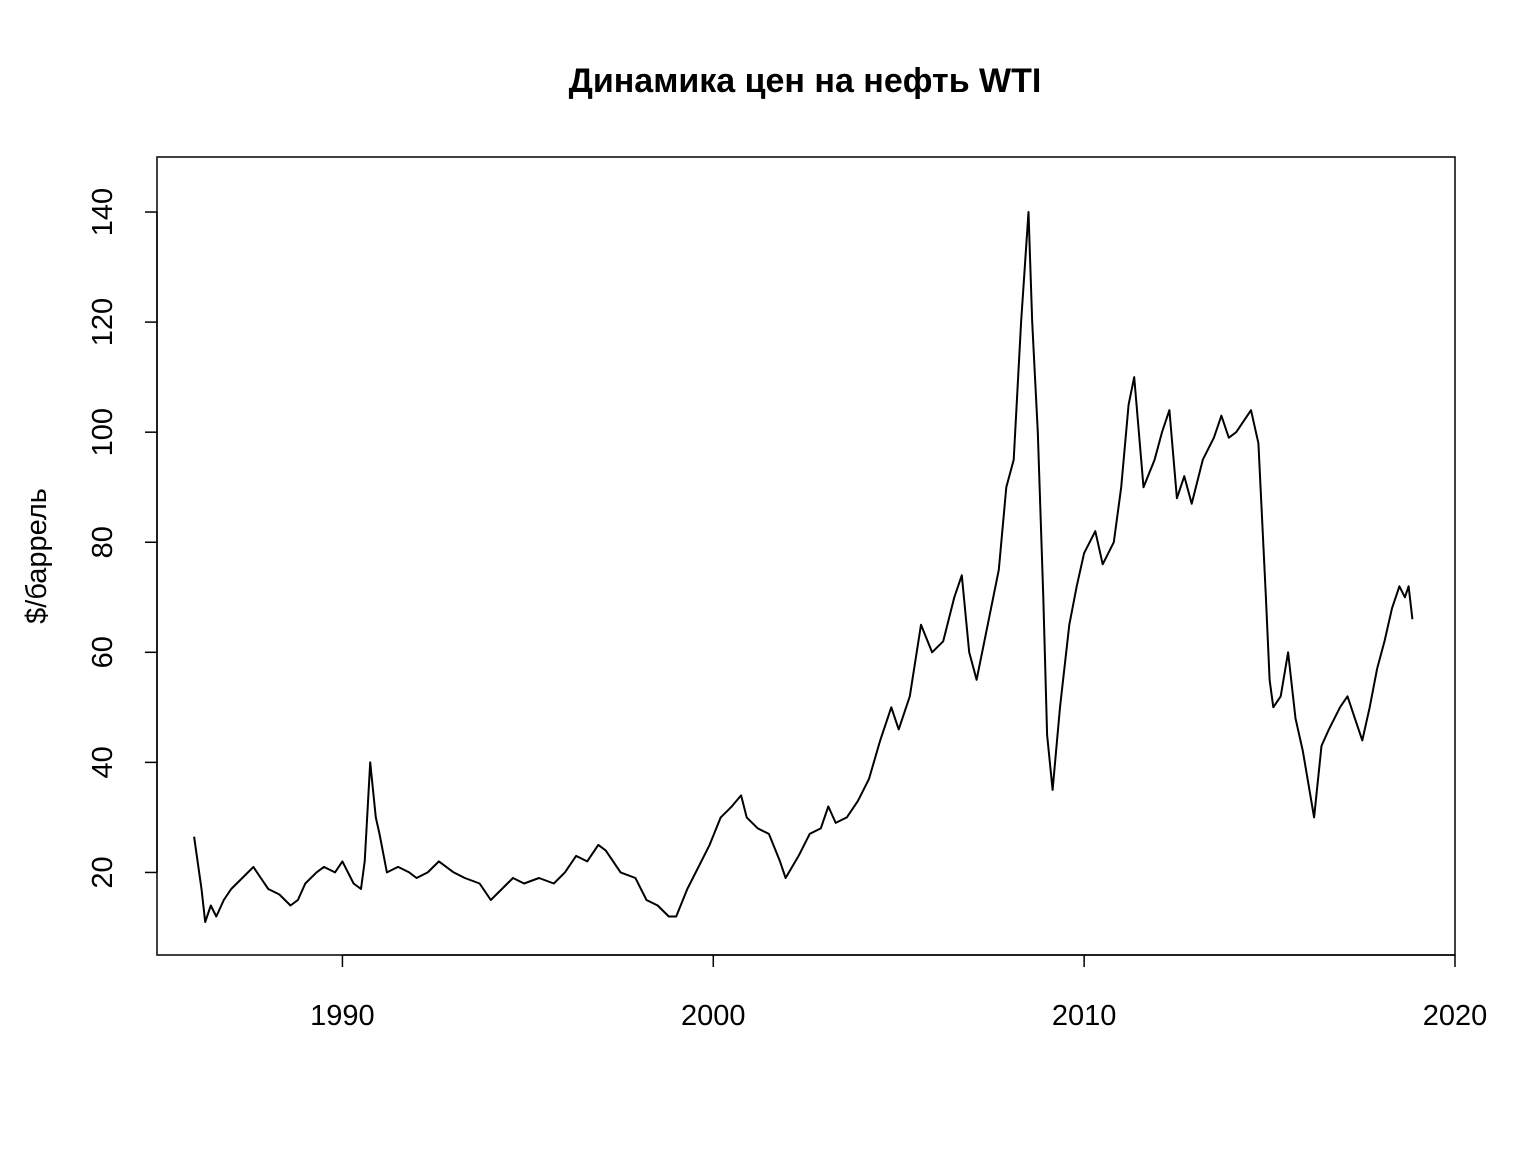 This screenshot has width=1536, height=1152. I want to click on y-tick-label: 120, so click(103, 322).